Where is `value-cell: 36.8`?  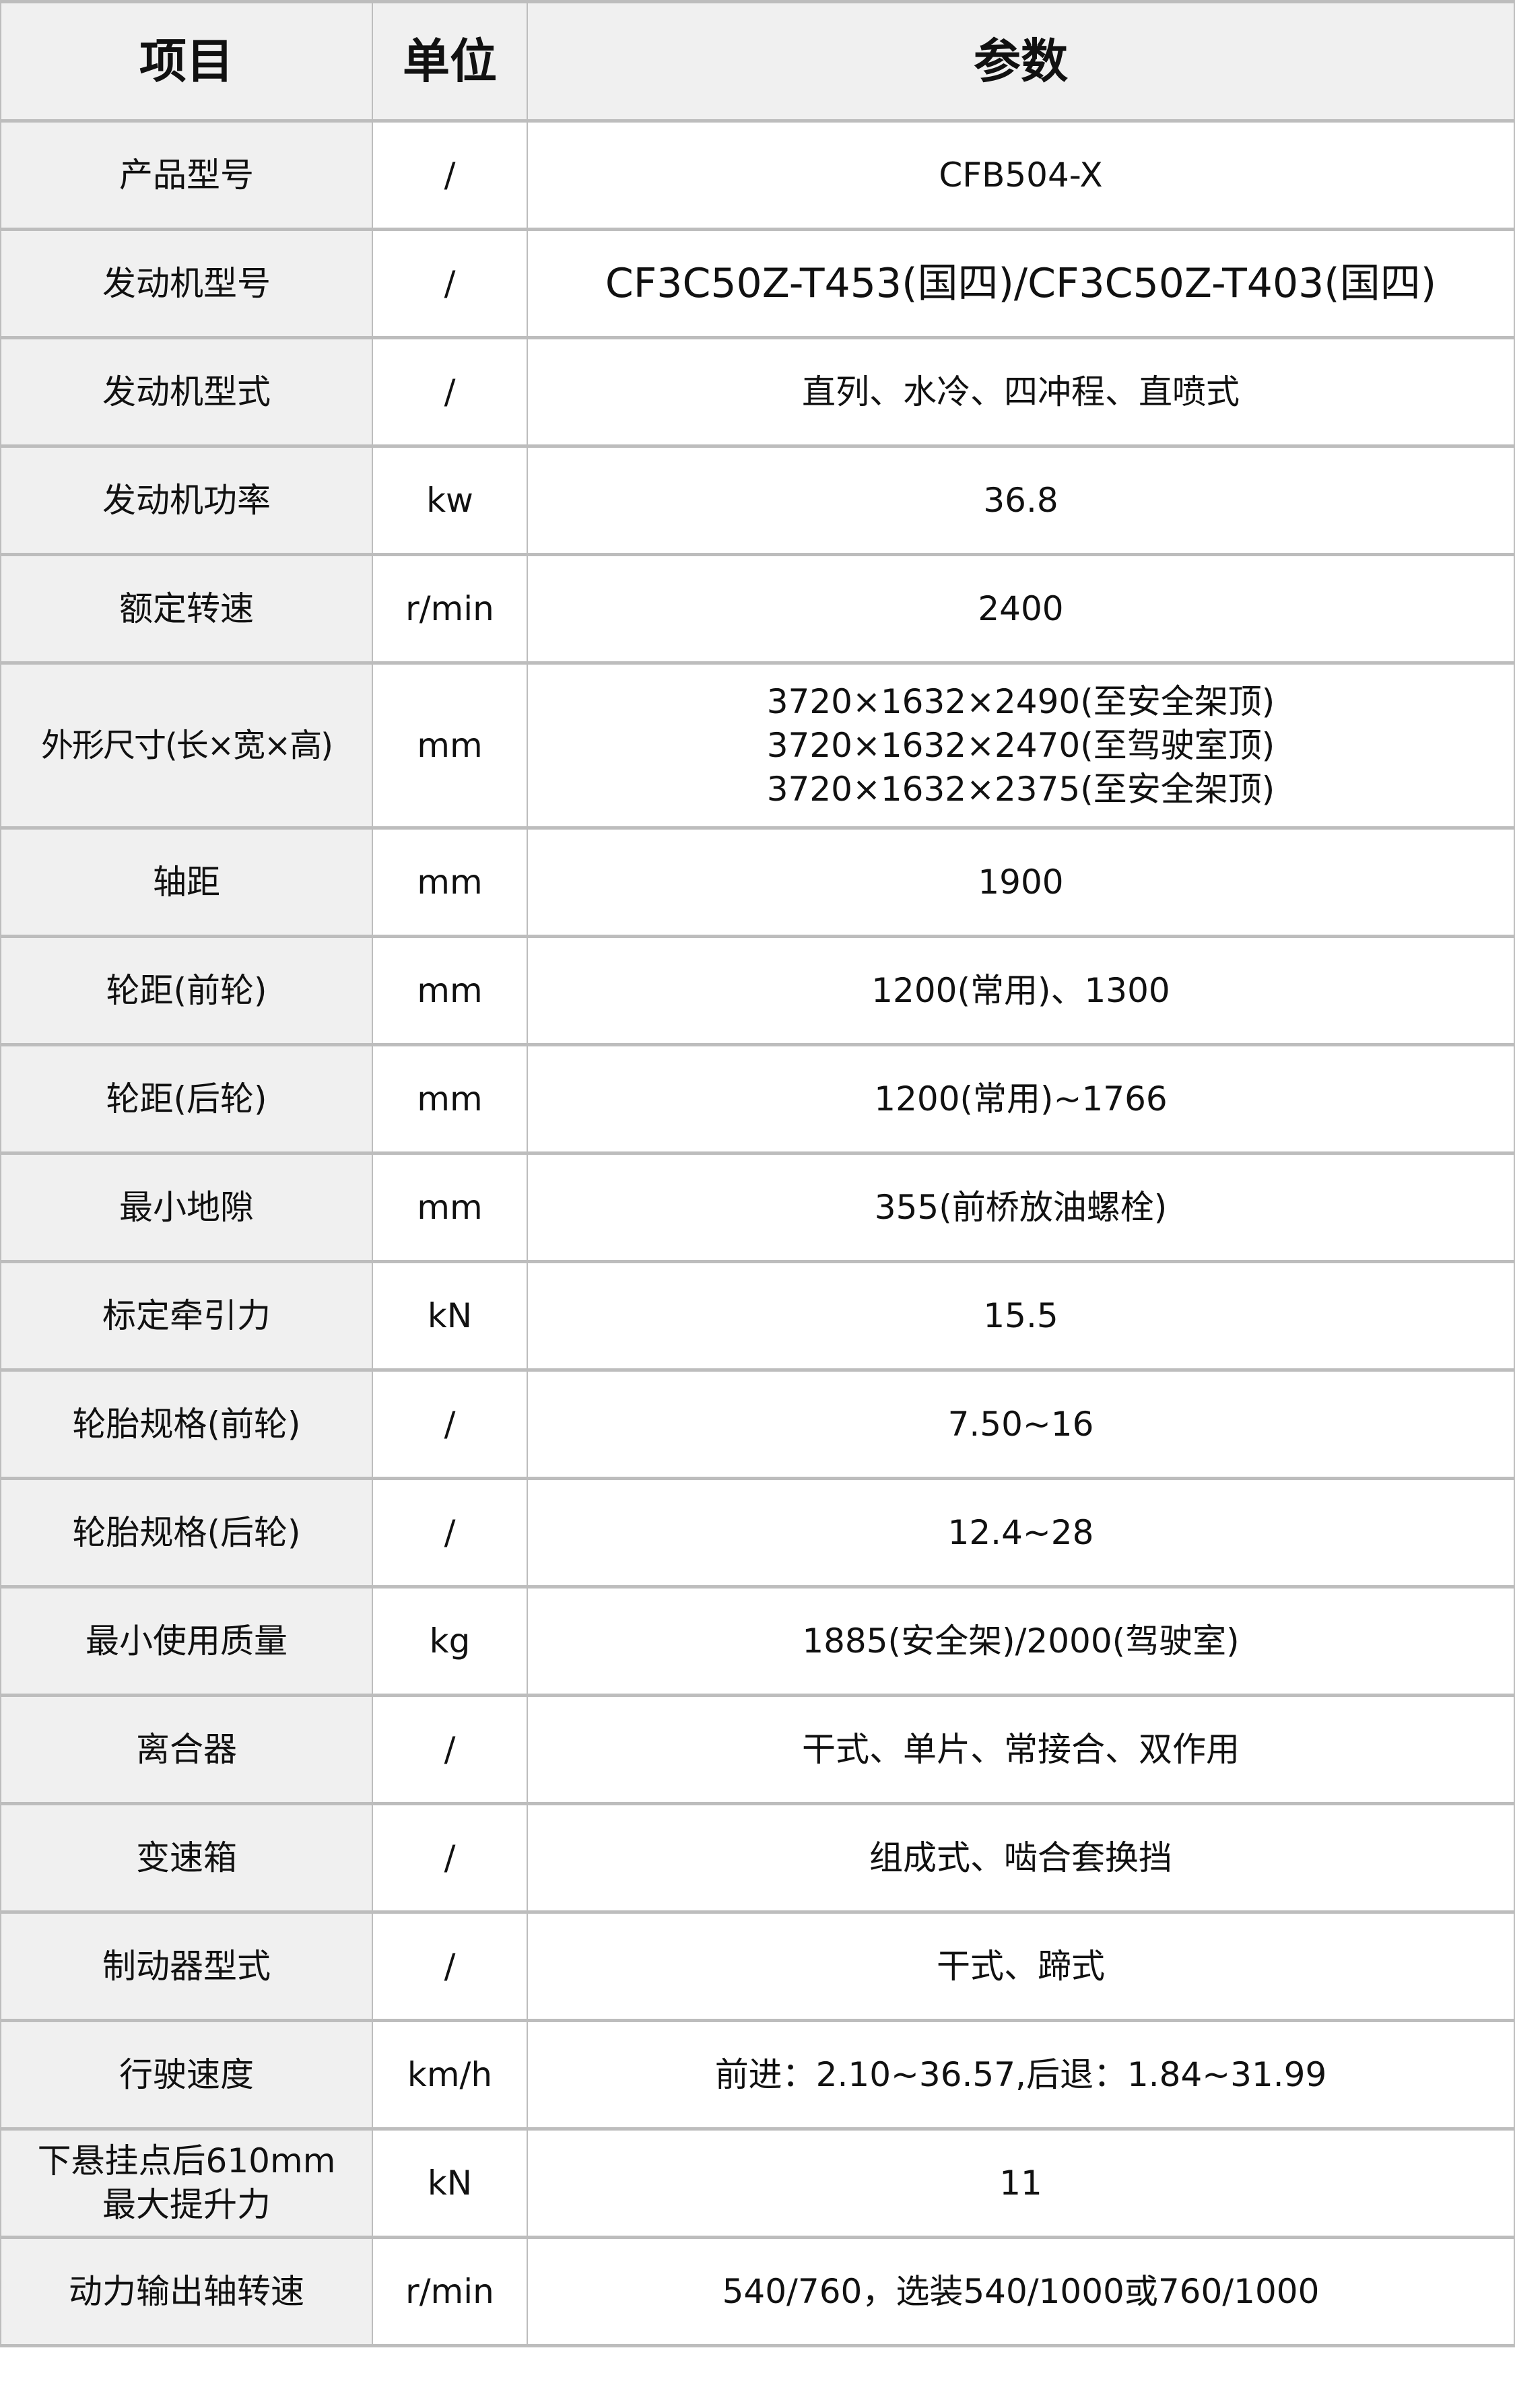
value-cell: 36.8 is located at coordinates (1021, 500).